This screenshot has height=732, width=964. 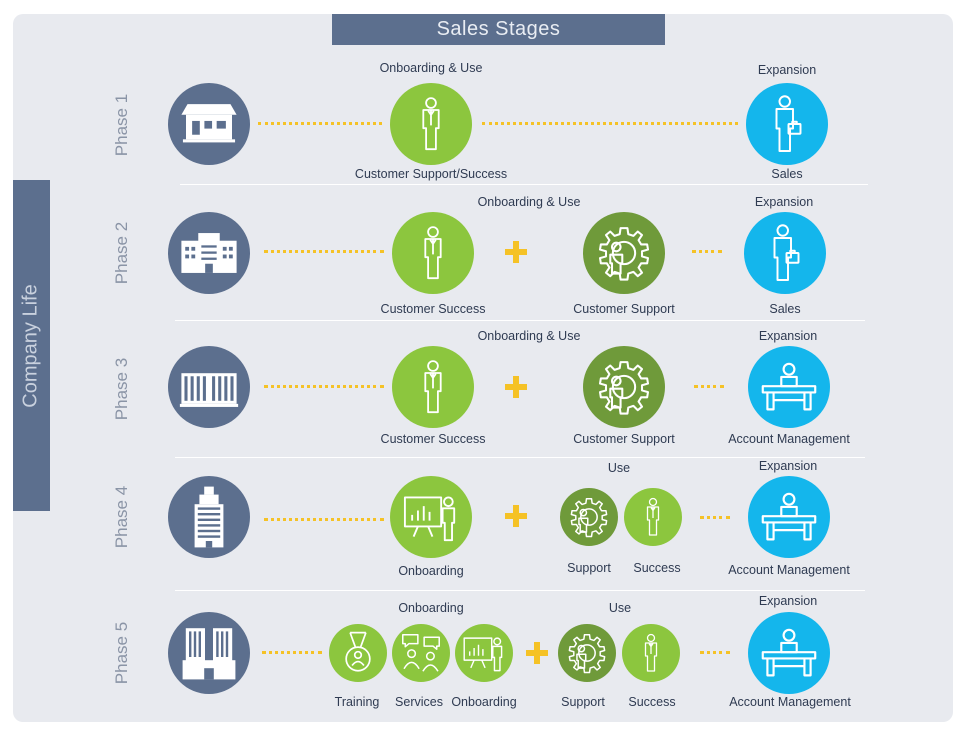 I want to click on phase-5-label-account-management: Account Management, so click(x=790, y=702).